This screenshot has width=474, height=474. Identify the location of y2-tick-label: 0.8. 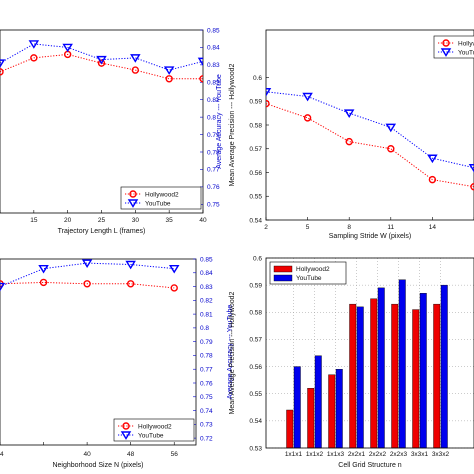
(211, 117).